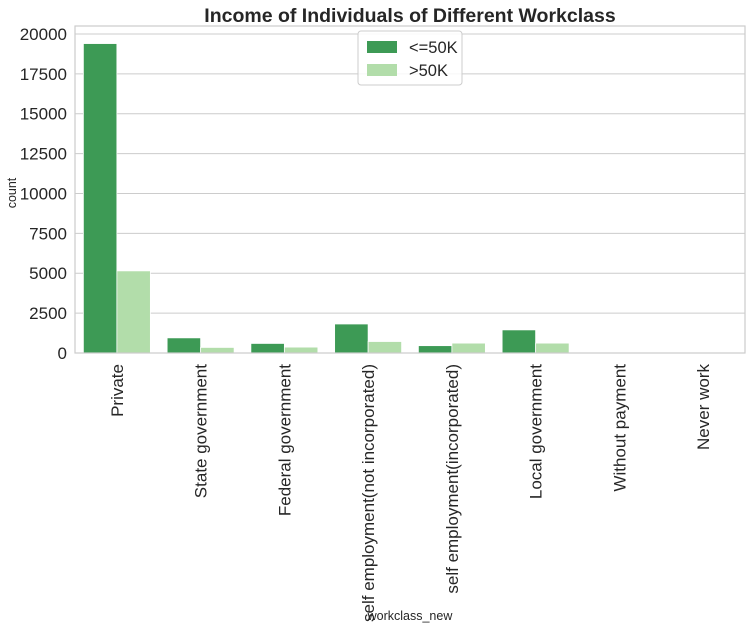 Image resolution: width=751 pixels, height=626 pixels. I want to click on y-tick-label: 12500, so click(43, 154).